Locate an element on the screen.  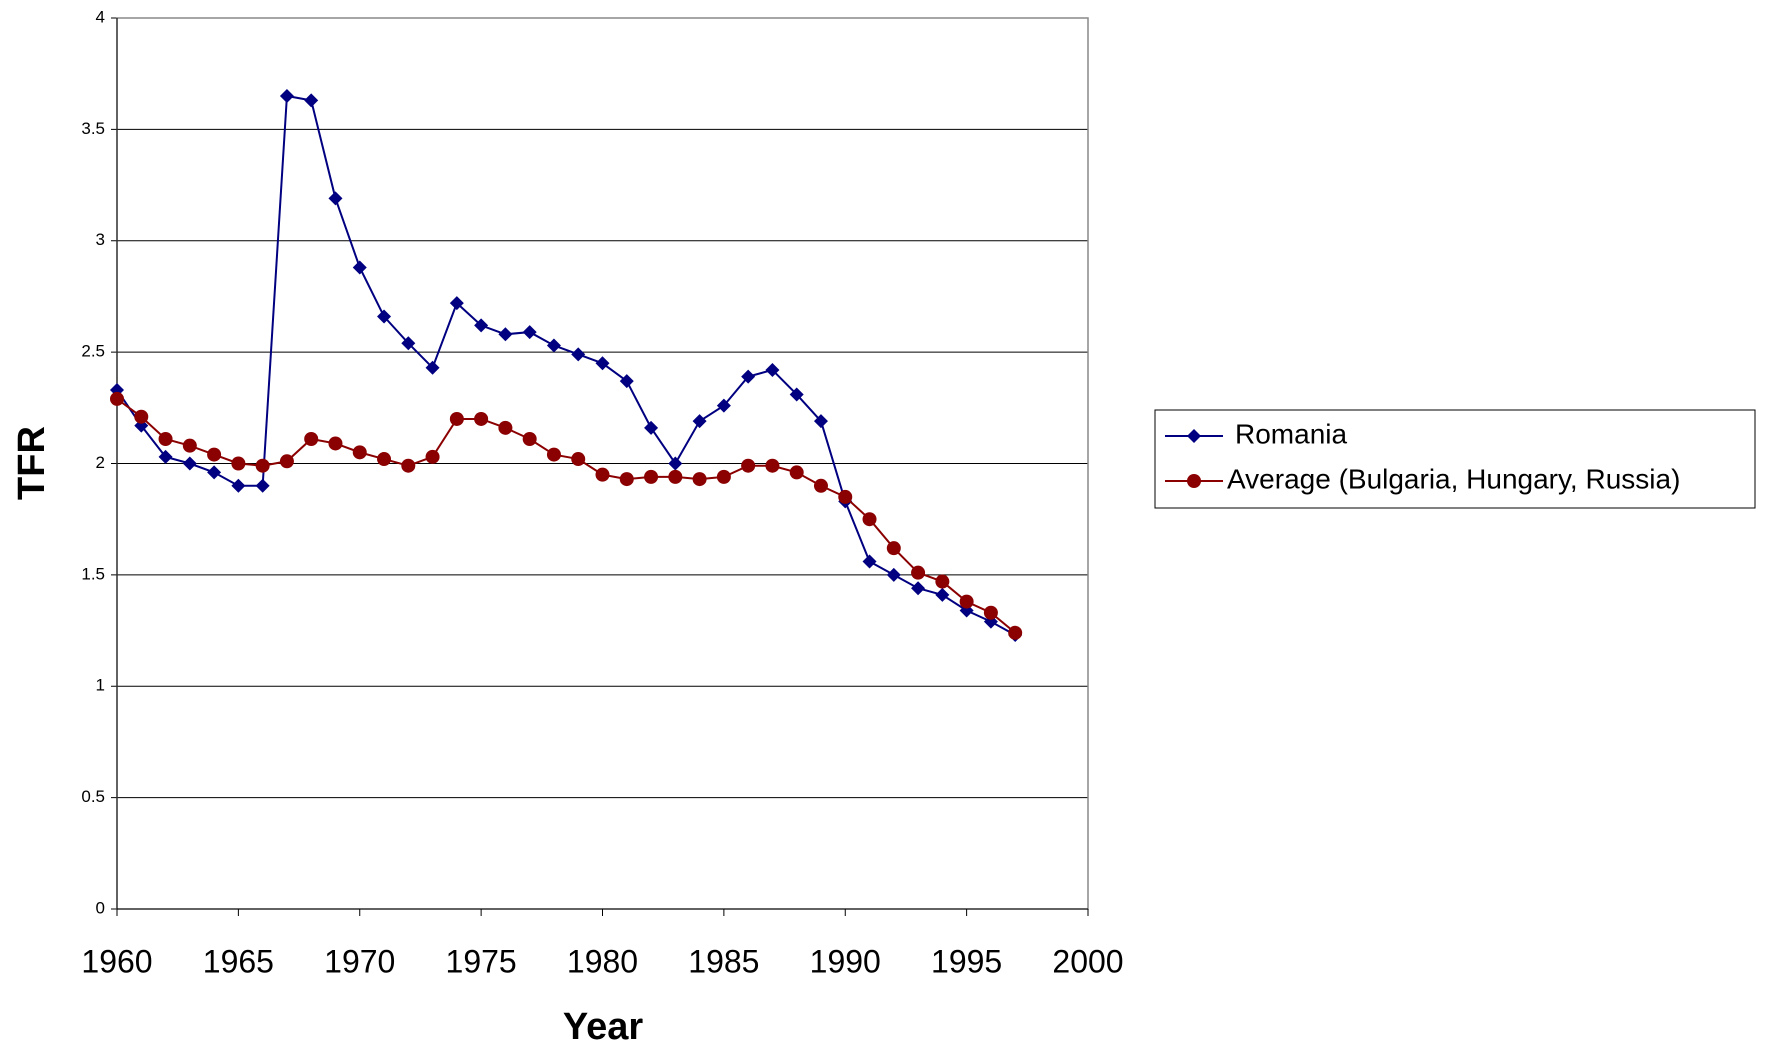
x-tick-label: 1985 is located at coordinates (723, 961).